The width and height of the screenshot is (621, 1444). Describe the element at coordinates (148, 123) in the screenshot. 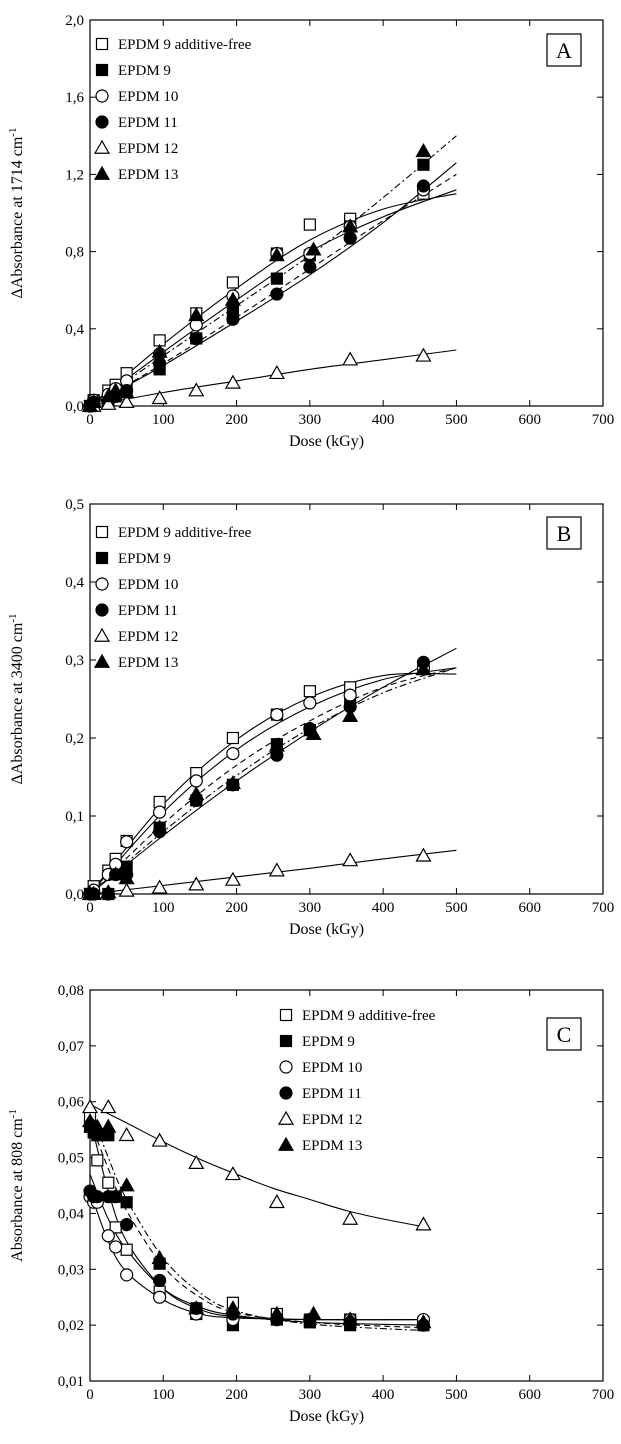

I see `legend-label: EPDM 11` at that location.